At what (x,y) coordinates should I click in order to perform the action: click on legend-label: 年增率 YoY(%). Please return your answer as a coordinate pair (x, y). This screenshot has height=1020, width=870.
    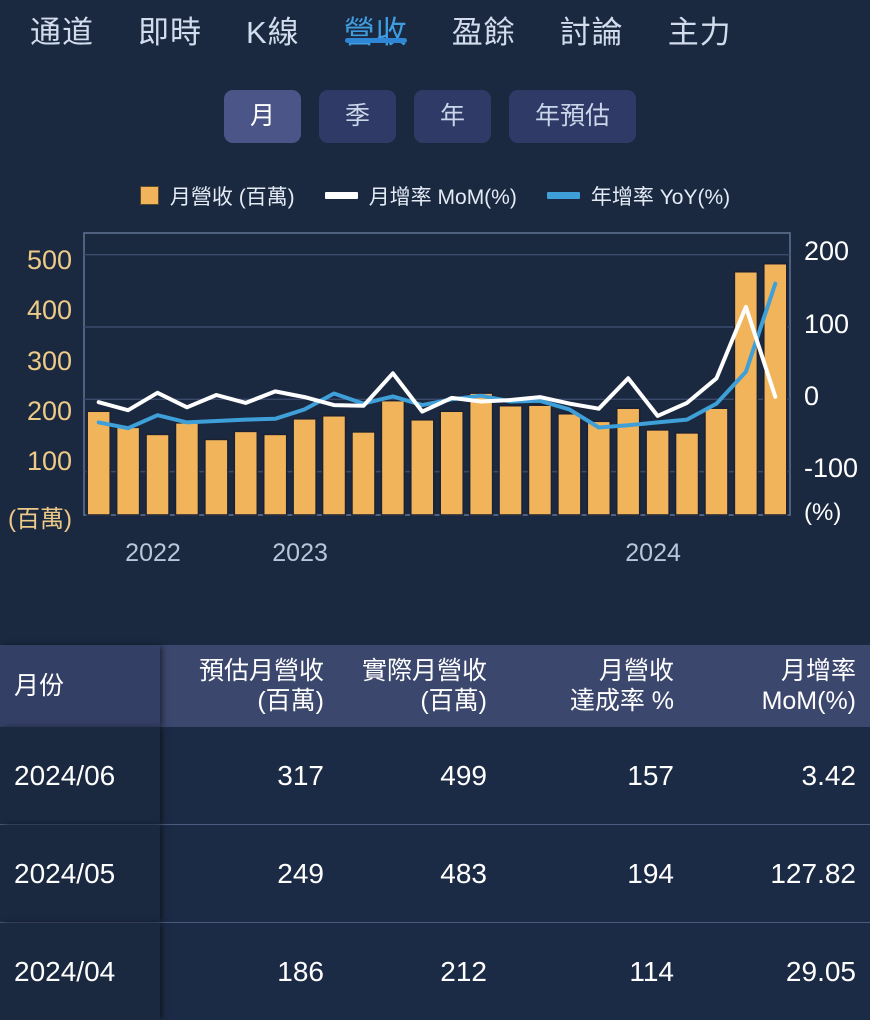
    Looking at the image, I should click on (660, 197).